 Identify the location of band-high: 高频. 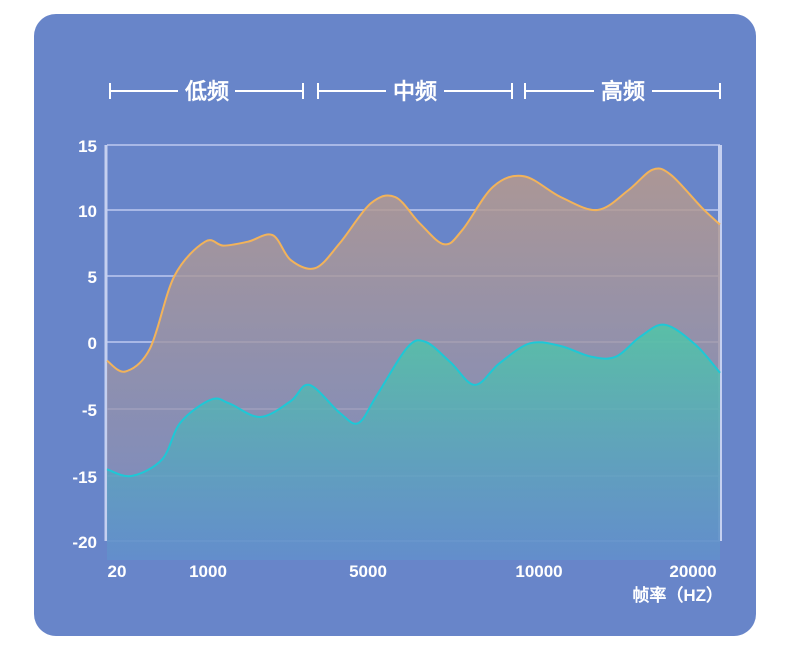
(622, 91).